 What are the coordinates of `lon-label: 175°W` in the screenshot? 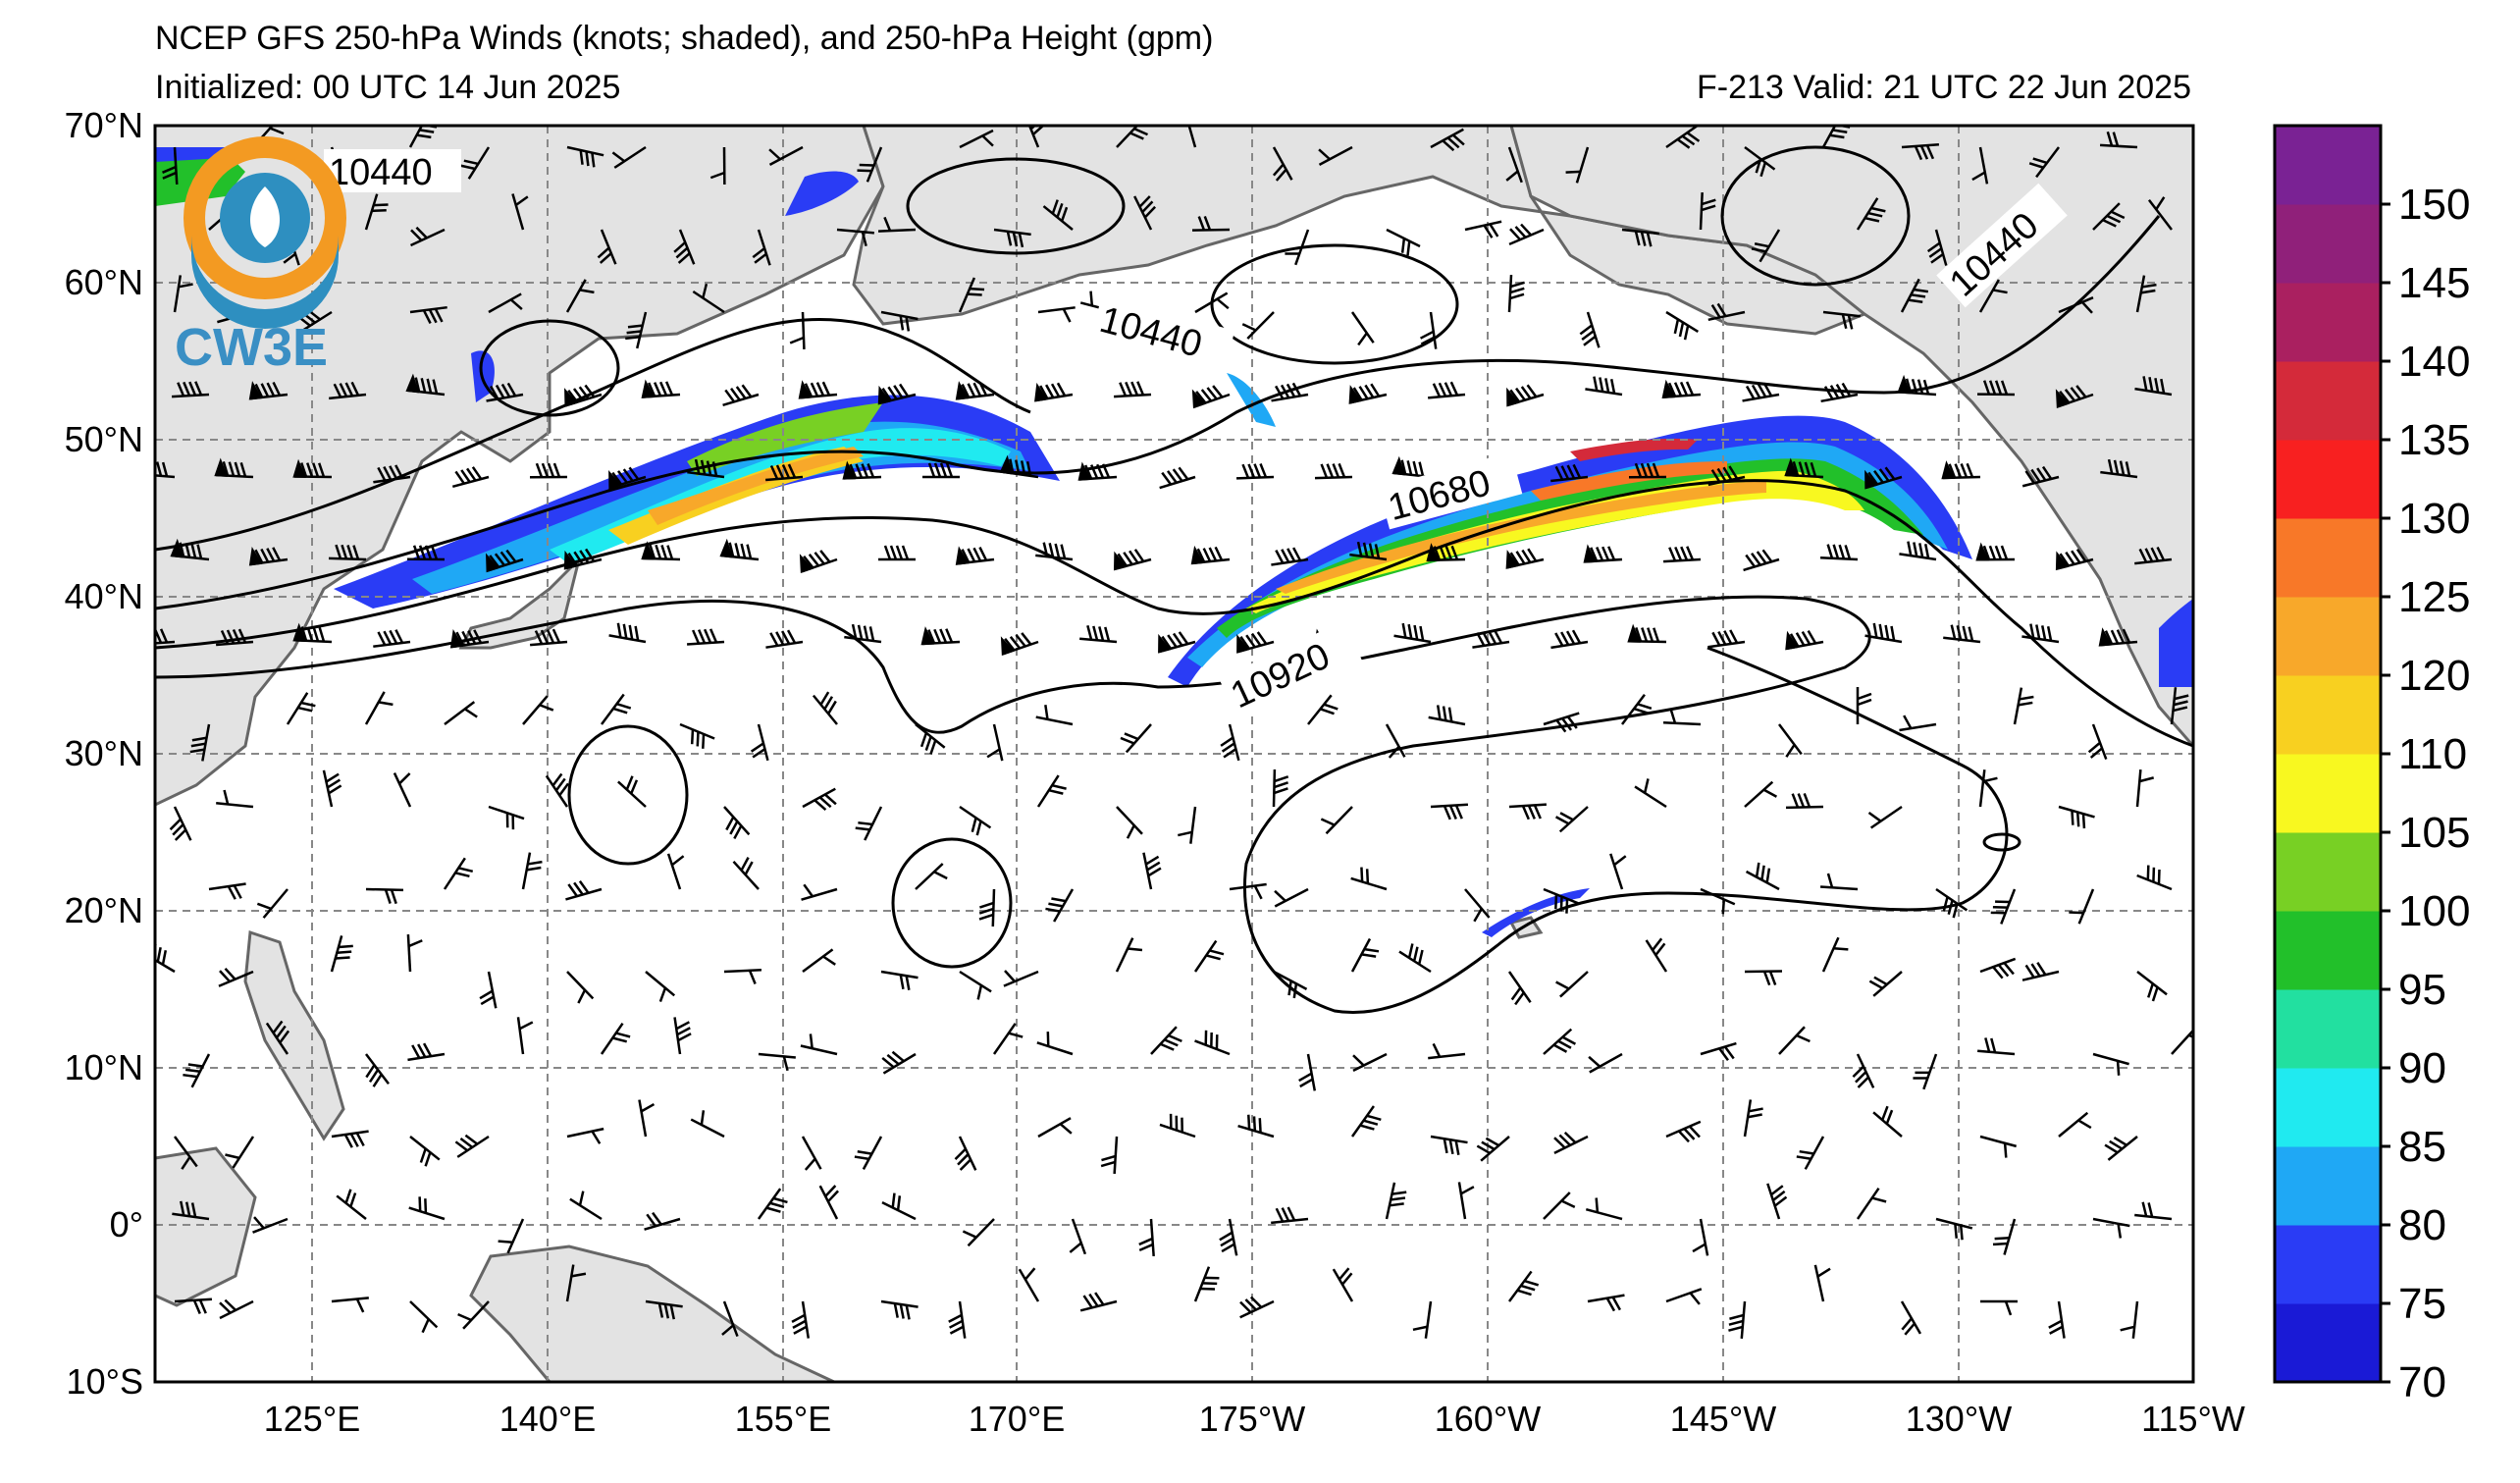 It's located at (1252, 1419).